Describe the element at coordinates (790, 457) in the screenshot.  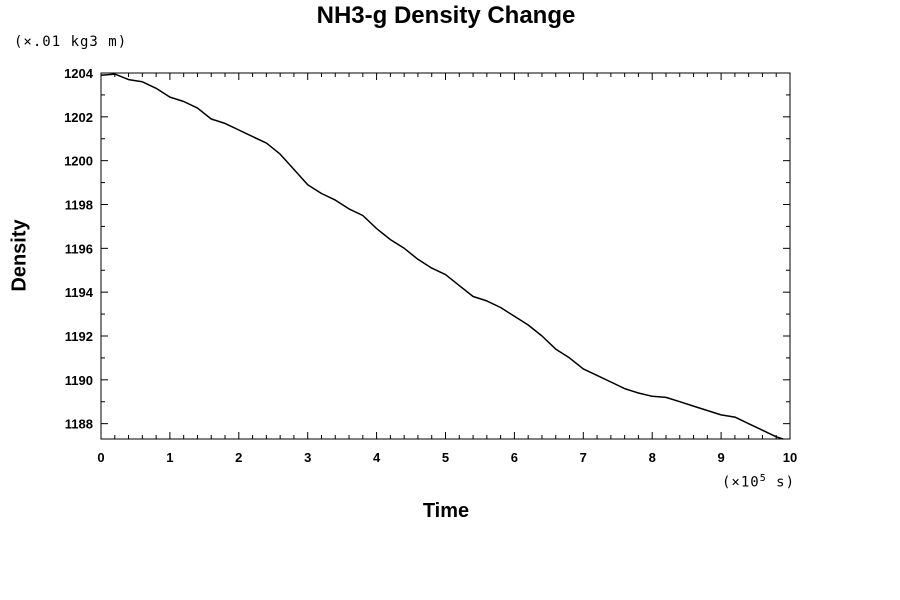
I see `x-tick-label: 10` at that location.